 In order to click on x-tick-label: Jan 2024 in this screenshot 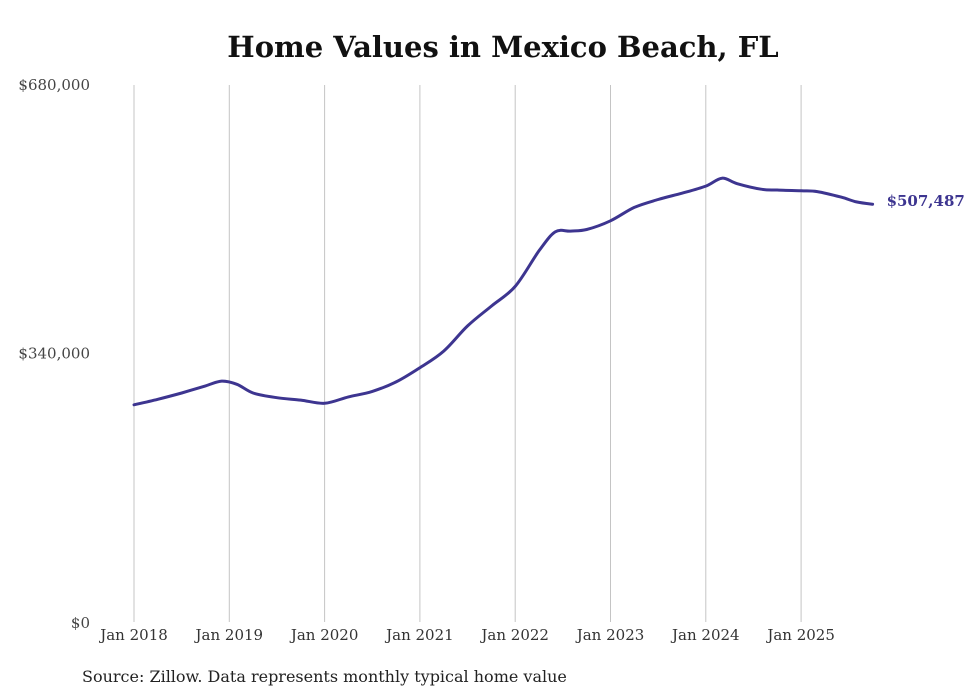, I will do `click(705, 635)`.